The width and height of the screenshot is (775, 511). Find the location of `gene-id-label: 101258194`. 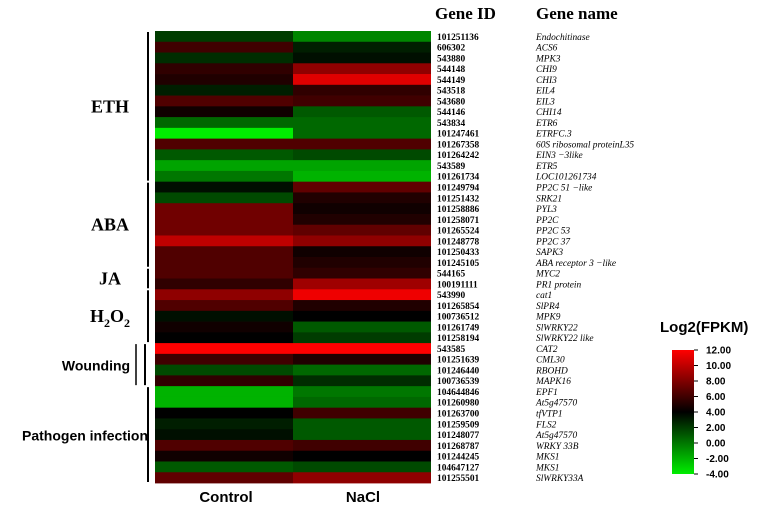

gene-id-label: 101258194 is located at coordinates (458, 339).